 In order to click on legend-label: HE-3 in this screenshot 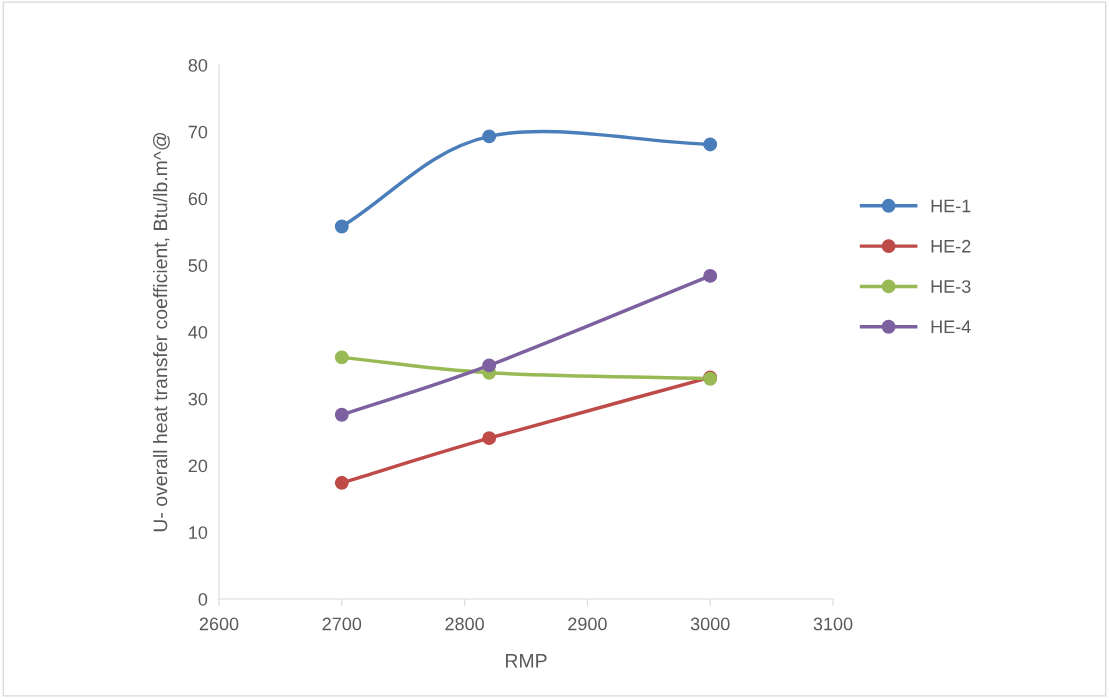, I will do `click(951, 286)`.